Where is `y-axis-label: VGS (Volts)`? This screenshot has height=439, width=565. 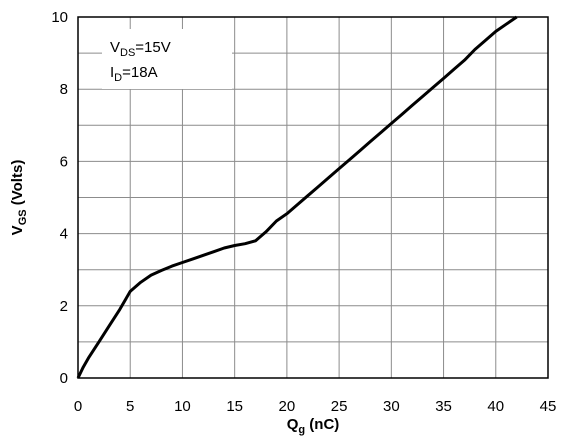 y-axis-label: VGS (Volts) is located at coordinates (19, 198).